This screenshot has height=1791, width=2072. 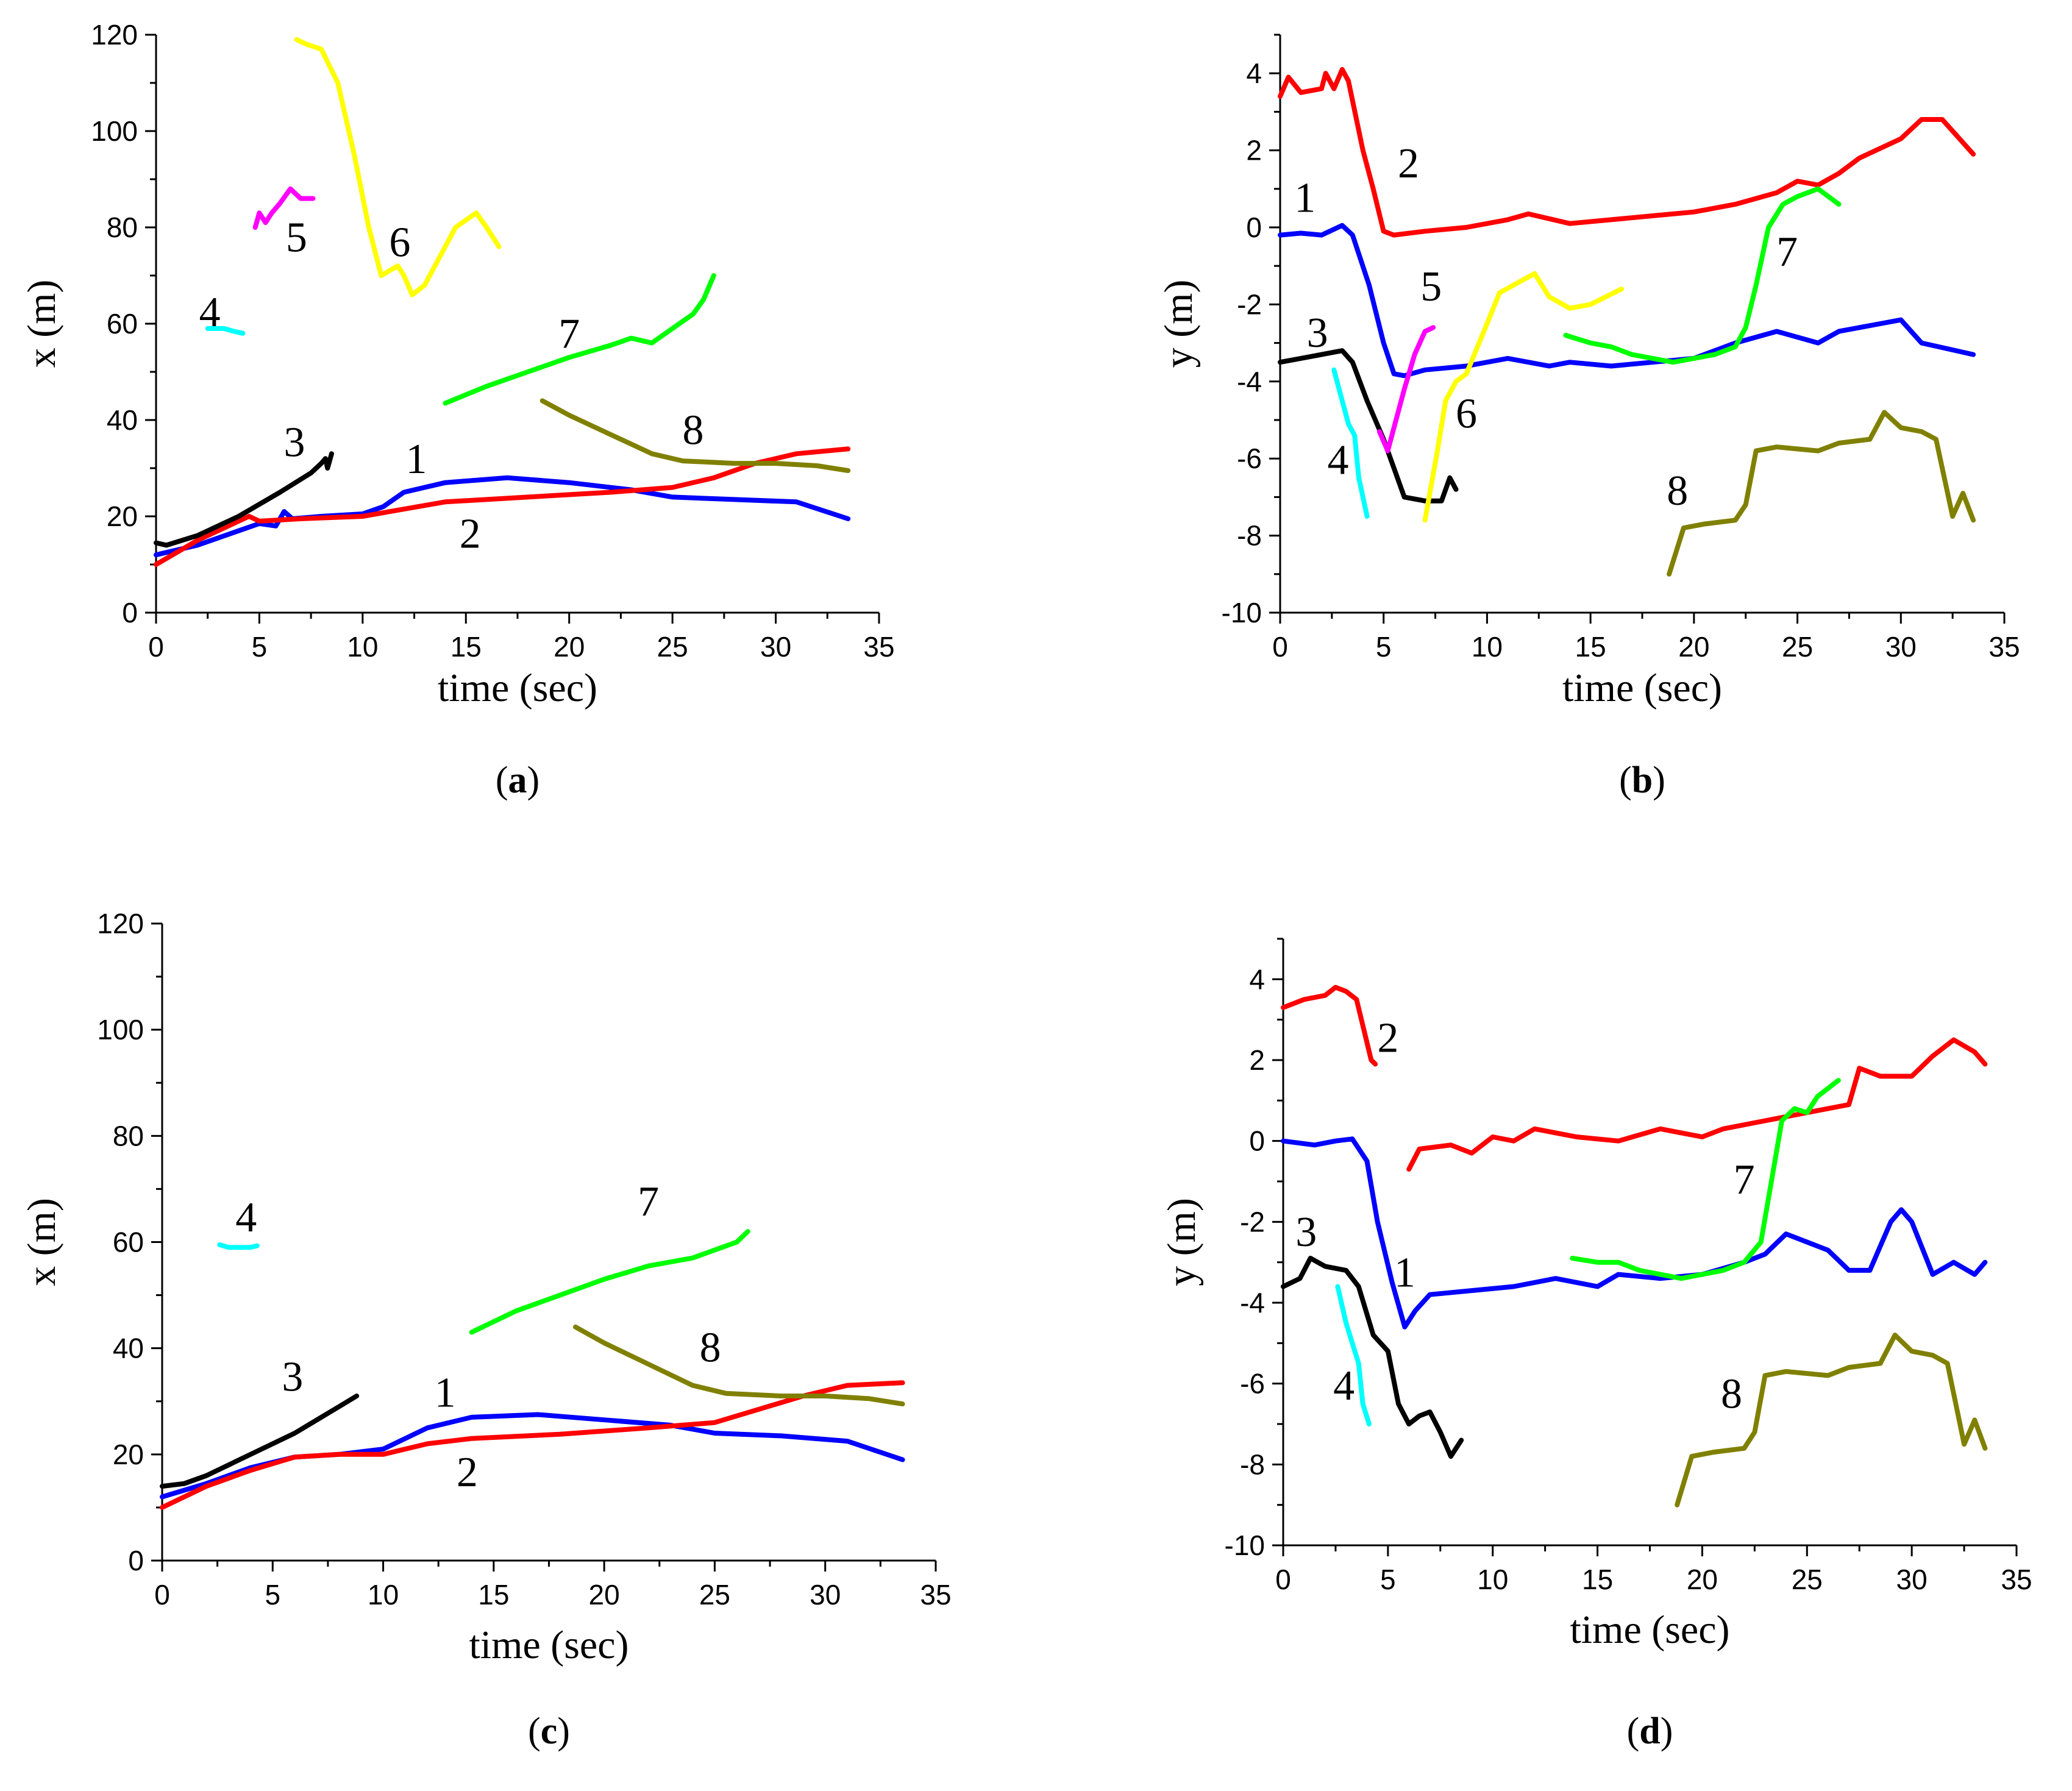 What do you see at coordinates (1252, 1303) in the screenshot?
I see `y-tick-label: -4` at bounding box center [1252, 1303].